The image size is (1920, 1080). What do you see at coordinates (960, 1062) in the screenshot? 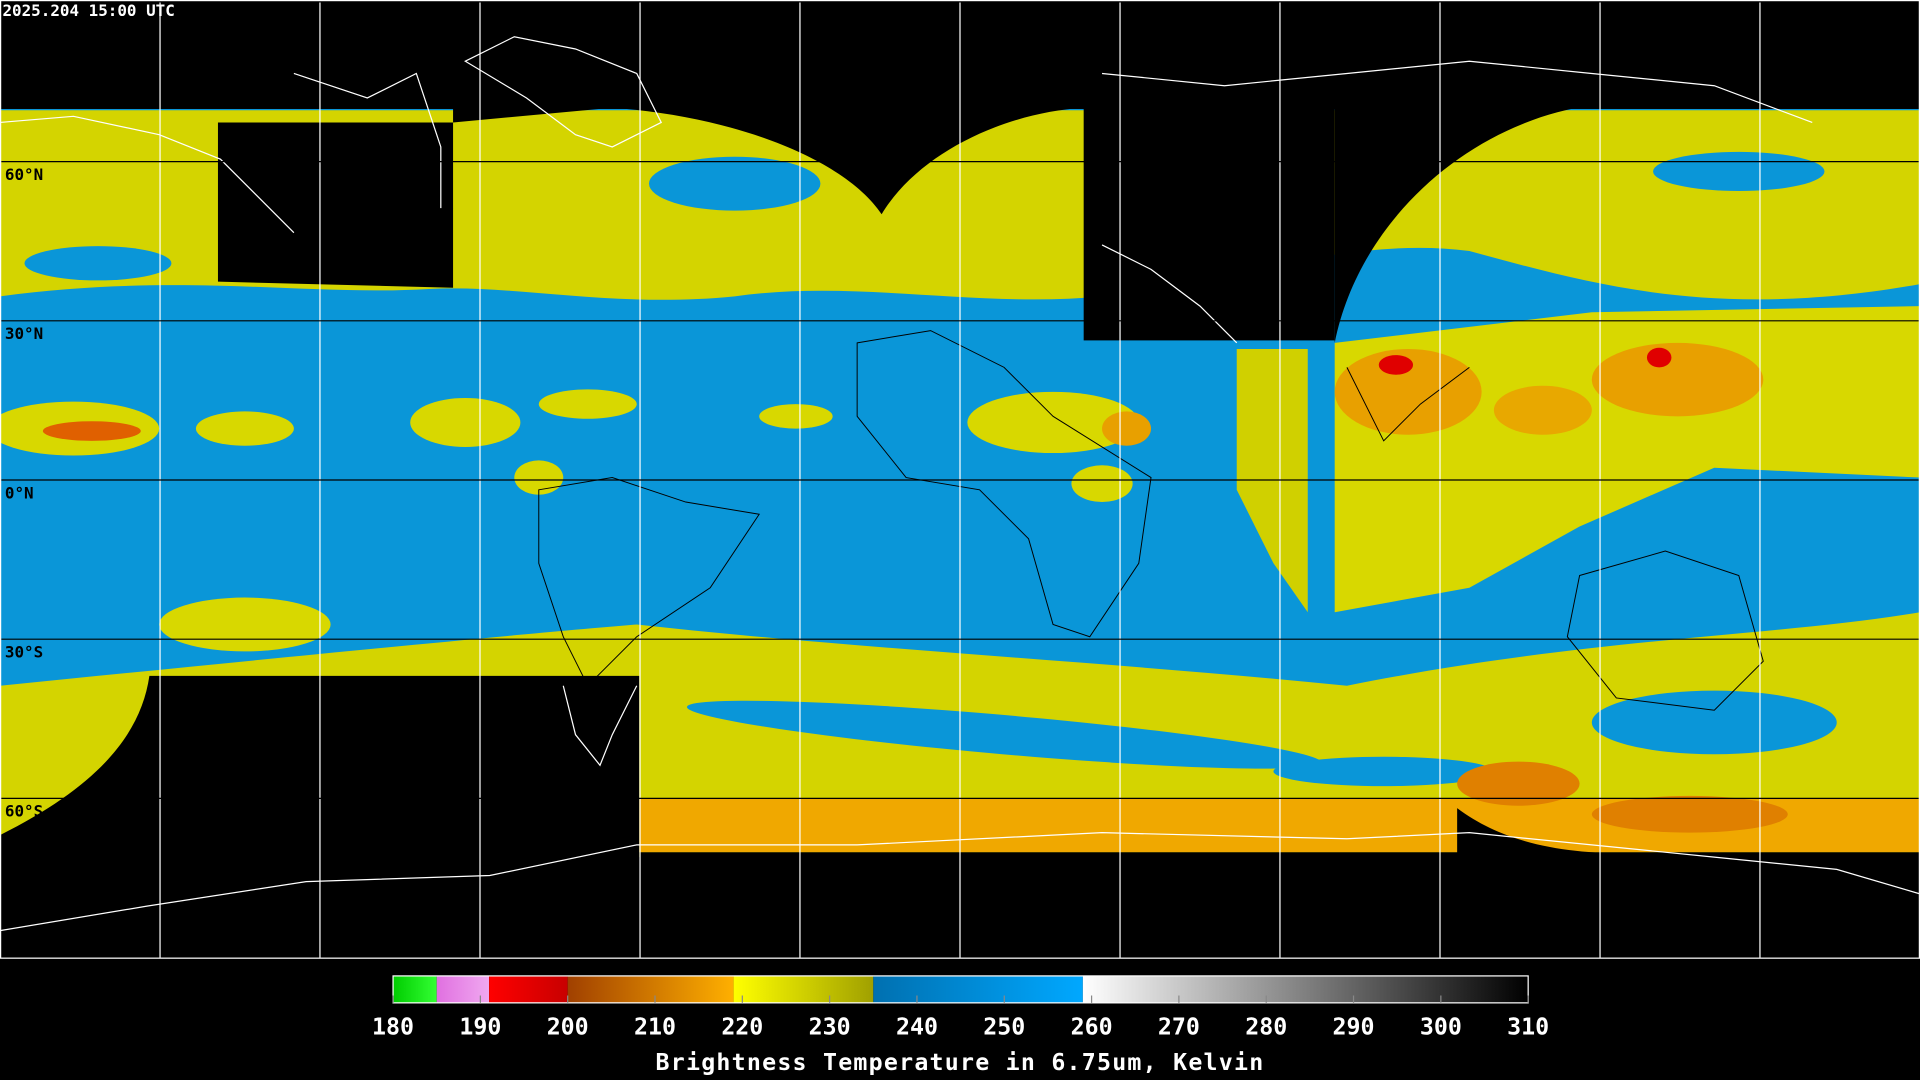
I see `colorbar-title: Brightness Temperature in 6.75um, Kelvin` at bounding box center [960, 1062].